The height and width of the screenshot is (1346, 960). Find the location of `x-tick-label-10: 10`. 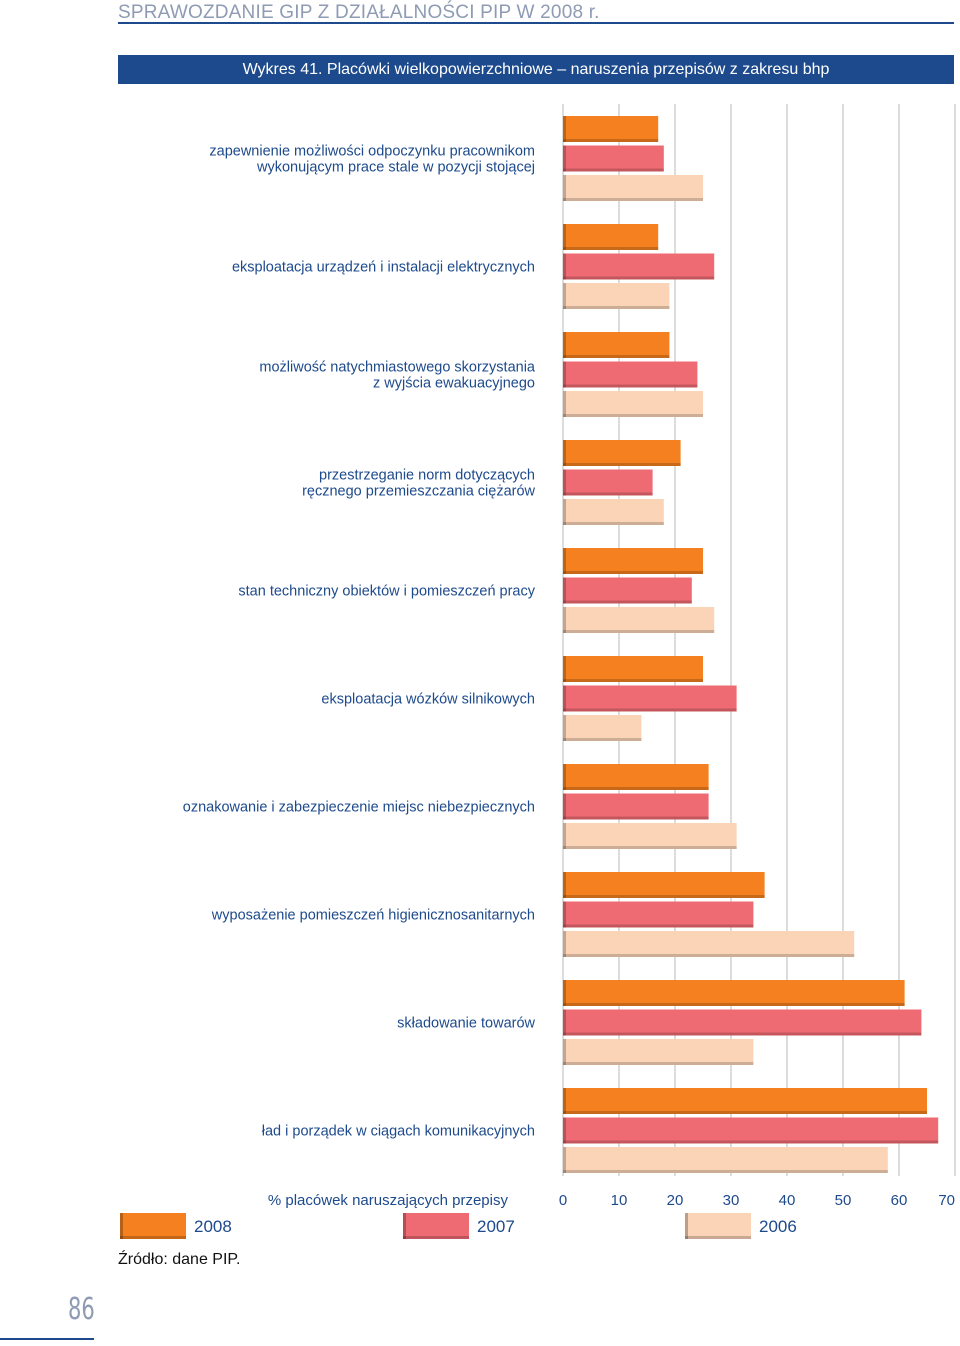

x-tick-label-10: 10 is located at coordinates (619, 1200).